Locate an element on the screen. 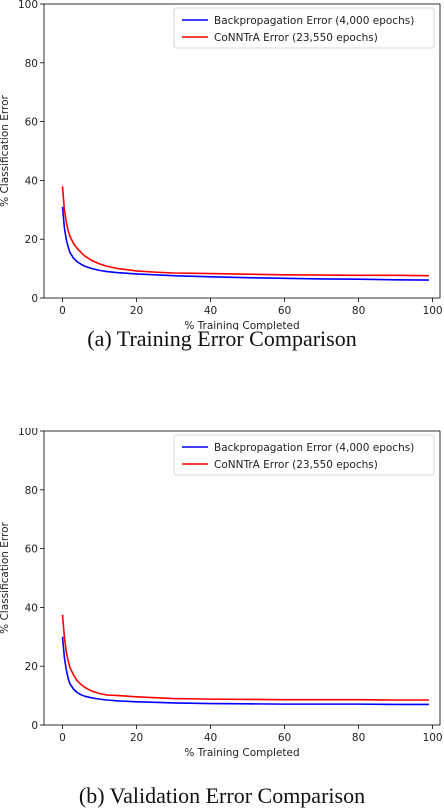 The image size is (444, 809). training-error-caption: (a) Training Error Comparison is located at coordinates (222, 338).